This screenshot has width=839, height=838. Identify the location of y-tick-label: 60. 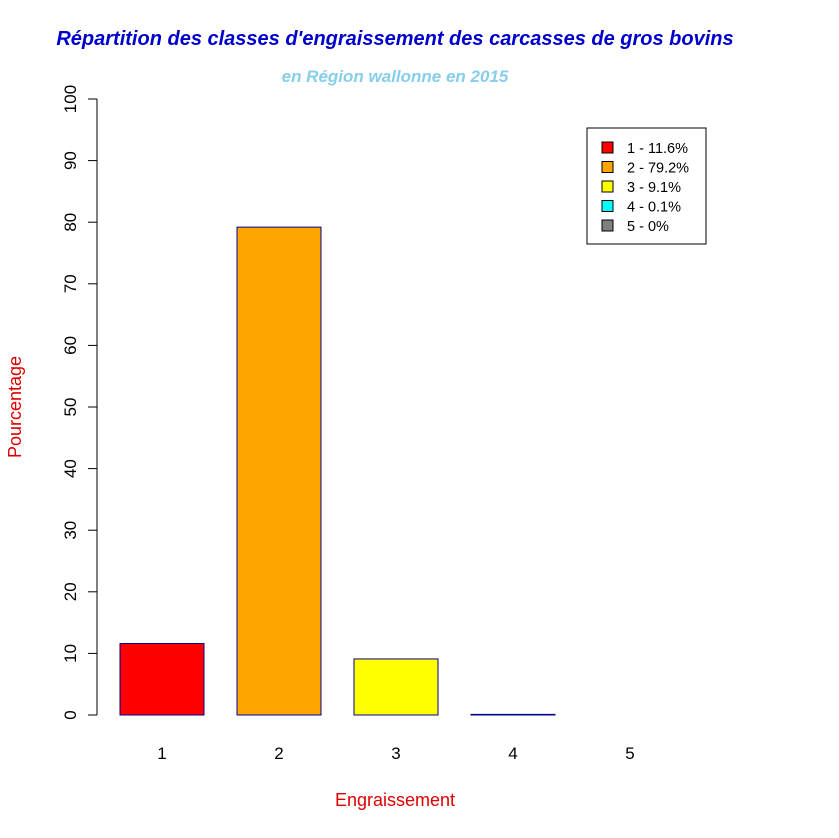
(70, 345).